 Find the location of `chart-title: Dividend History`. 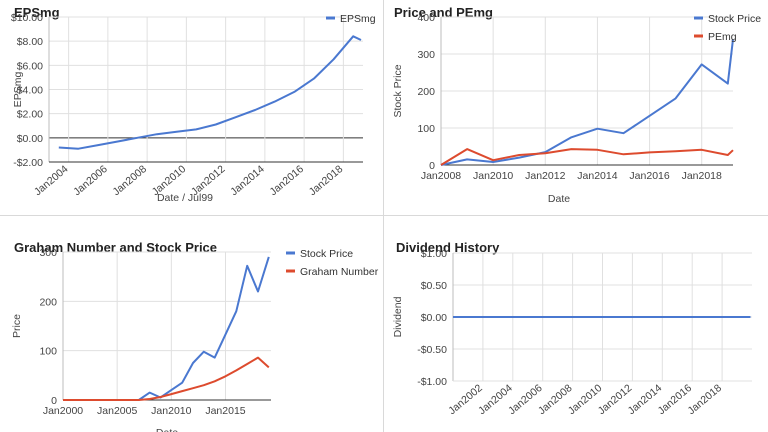

chart-title: Dividend History is located at coordinates (448, 247).